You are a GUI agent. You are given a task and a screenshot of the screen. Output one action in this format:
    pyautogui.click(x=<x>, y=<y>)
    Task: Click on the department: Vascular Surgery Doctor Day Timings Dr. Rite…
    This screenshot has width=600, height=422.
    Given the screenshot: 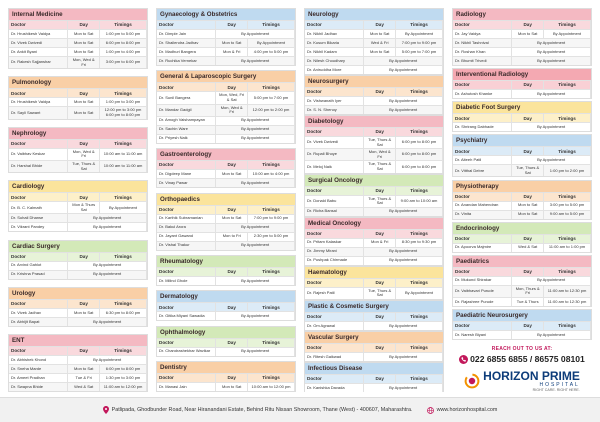 What is the action you would take?
    pyautogui.click(x=374, y=346)
    